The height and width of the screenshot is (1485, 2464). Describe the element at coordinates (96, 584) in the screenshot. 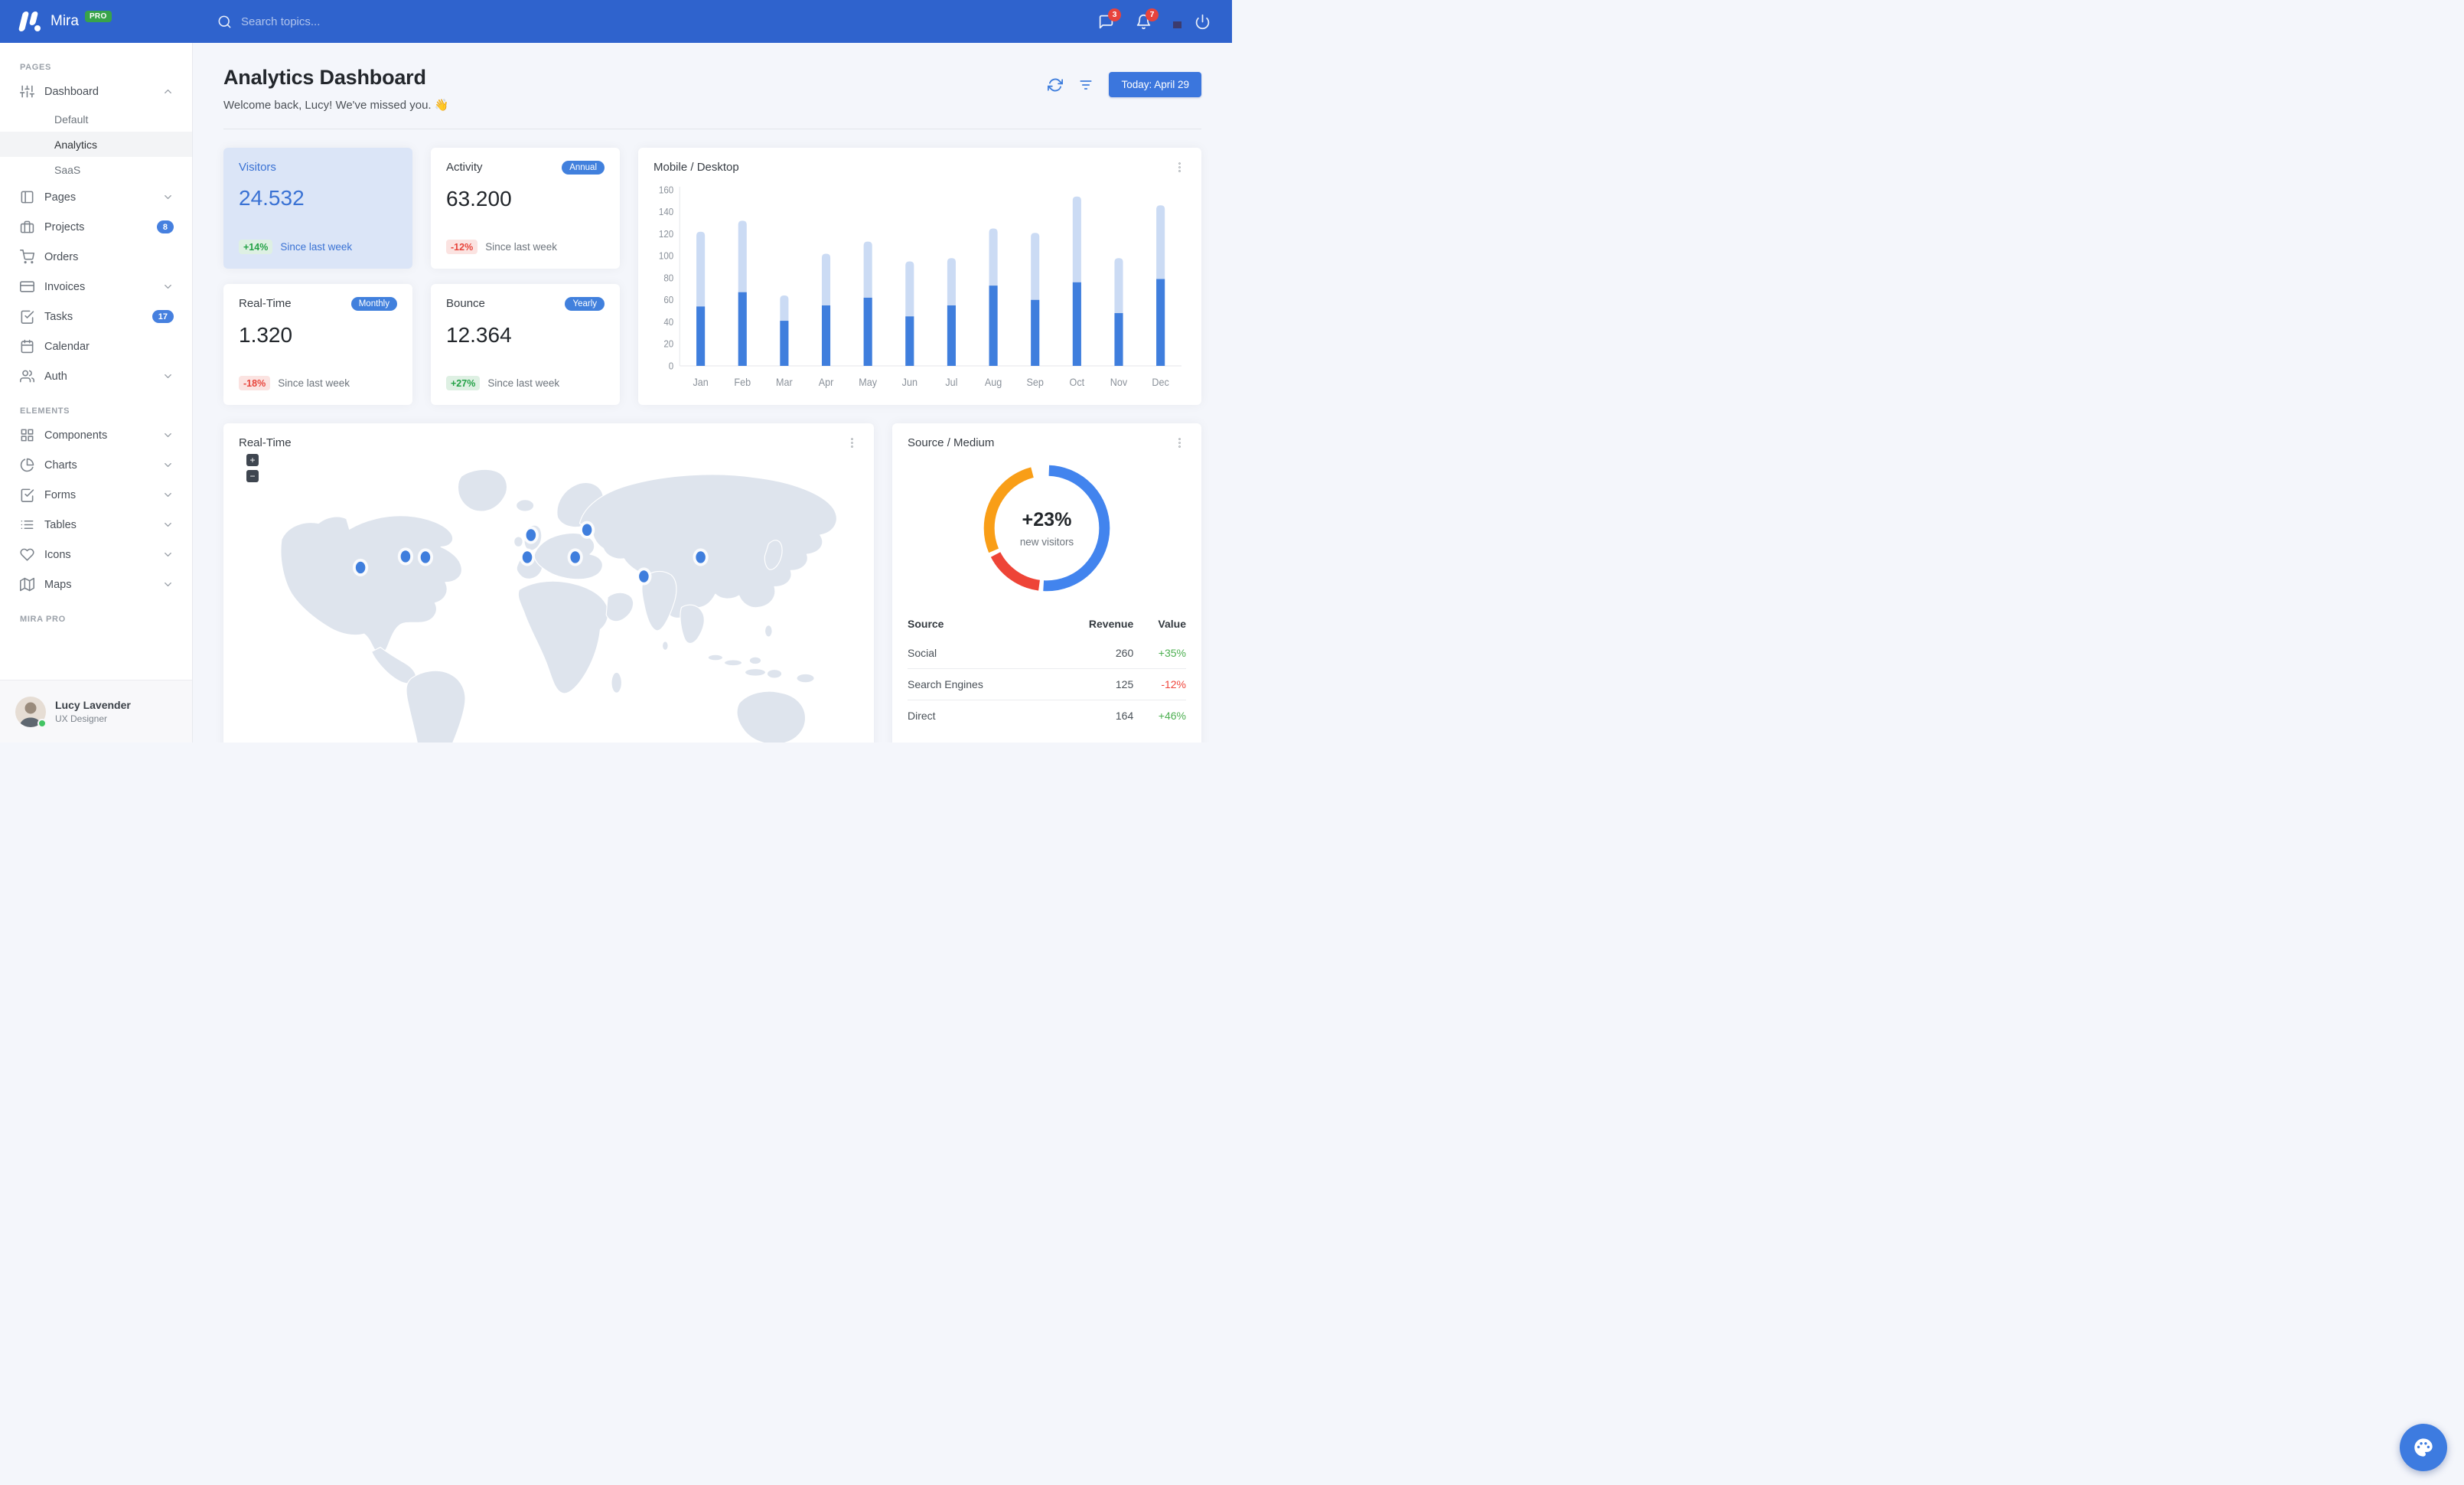

I see `sidebar-item-maps: Maps` at that location.